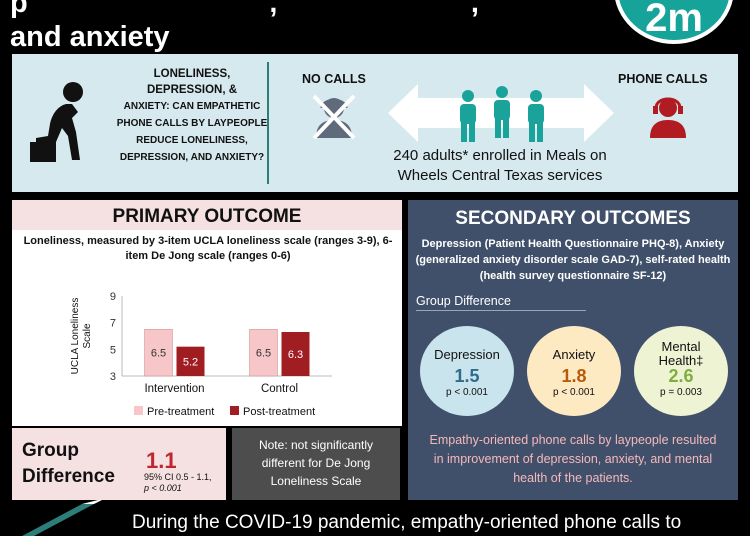 This screenshot has height=536, width=750. Describe the element at coordinates (334, 117) in the screenshot. I see `no-calls-icon` at that location.